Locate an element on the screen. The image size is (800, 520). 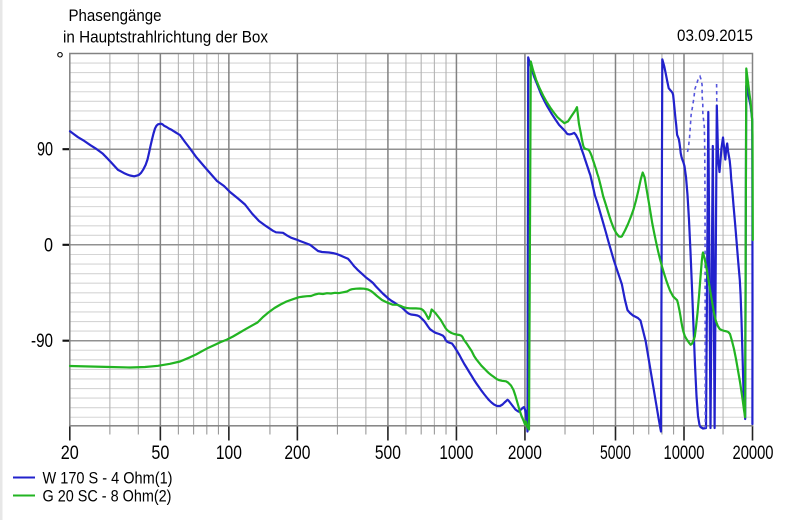
svg-text: 20 is located at coordinates (70, 453).